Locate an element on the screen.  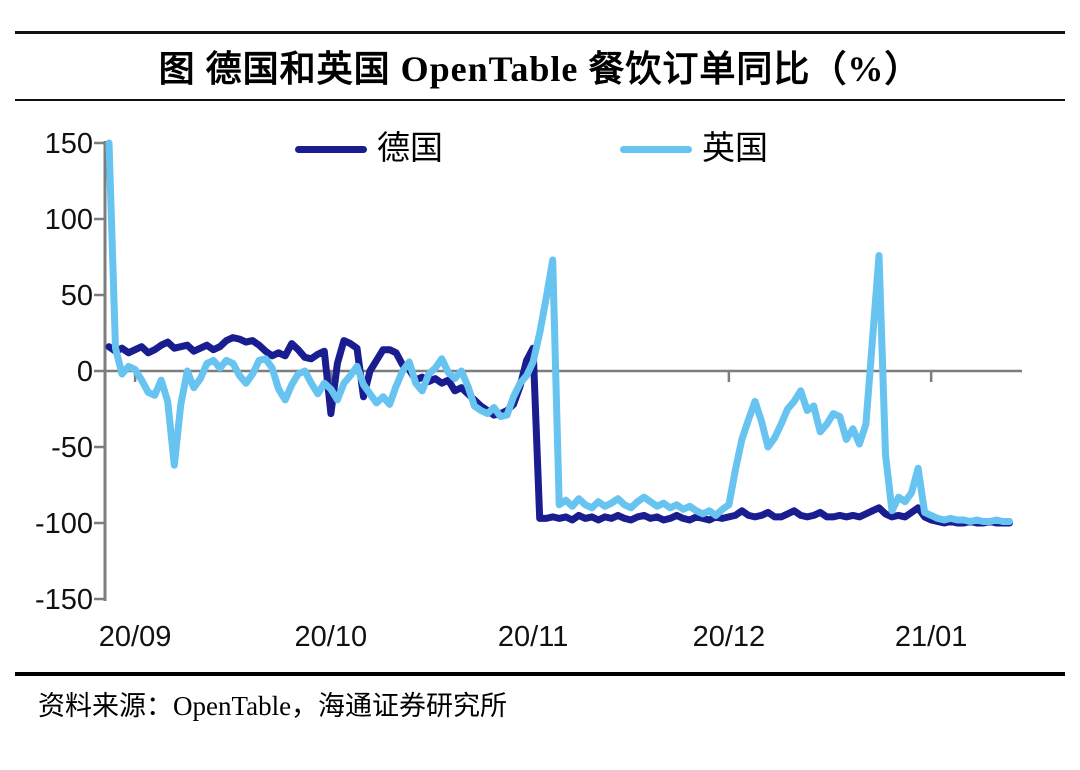
title-bottom-rule is located at coordinates (540, 100).